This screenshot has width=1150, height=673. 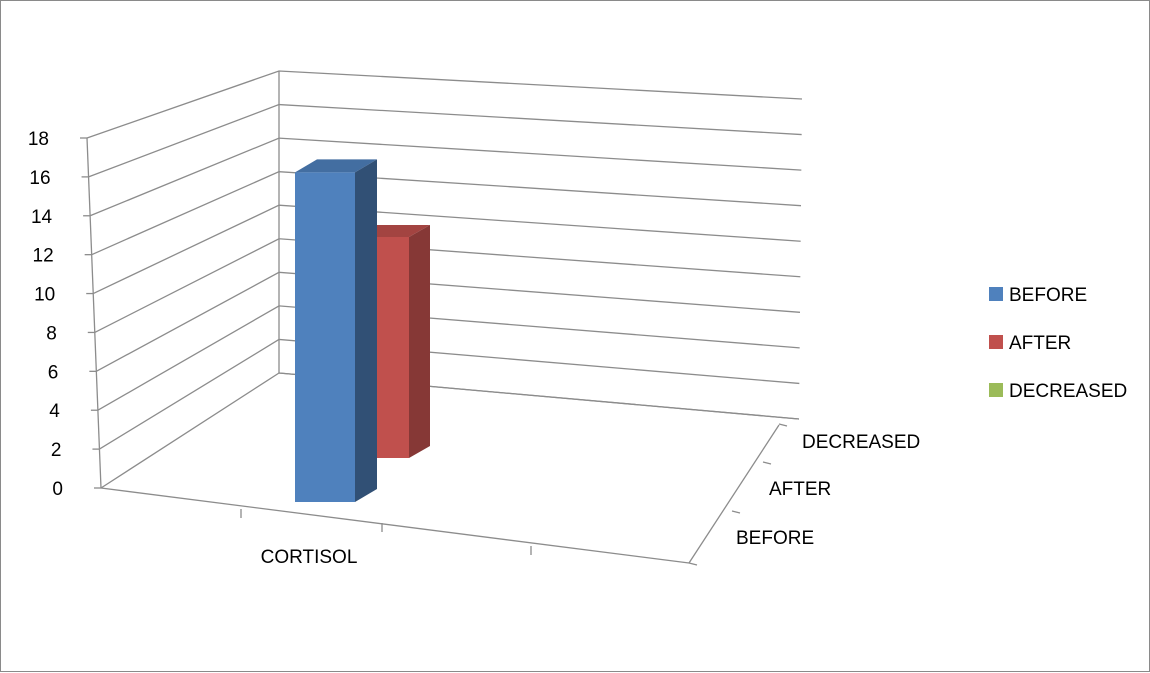 What do you see at coordinates (800, 489) in the screenshot?
I see `depth-axis-label: AFTER` at bounding box center [800, 489].